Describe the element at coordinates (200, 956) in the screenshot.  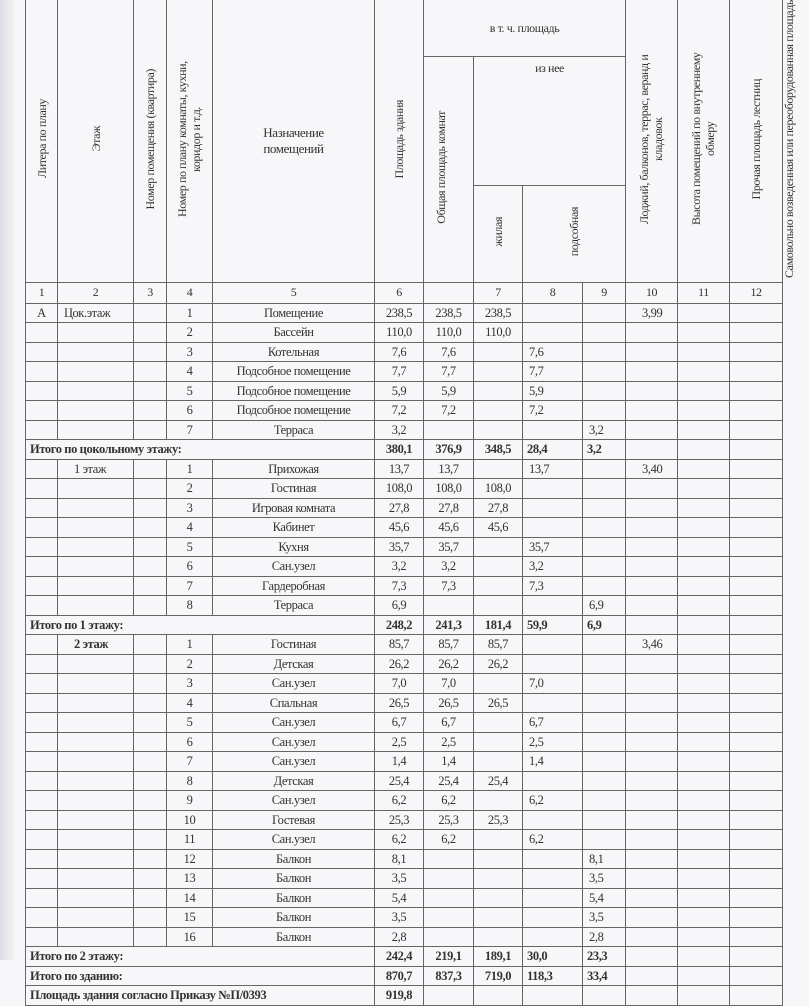
I see `subtotal-label: Итого по 2 этажу:` at that location.